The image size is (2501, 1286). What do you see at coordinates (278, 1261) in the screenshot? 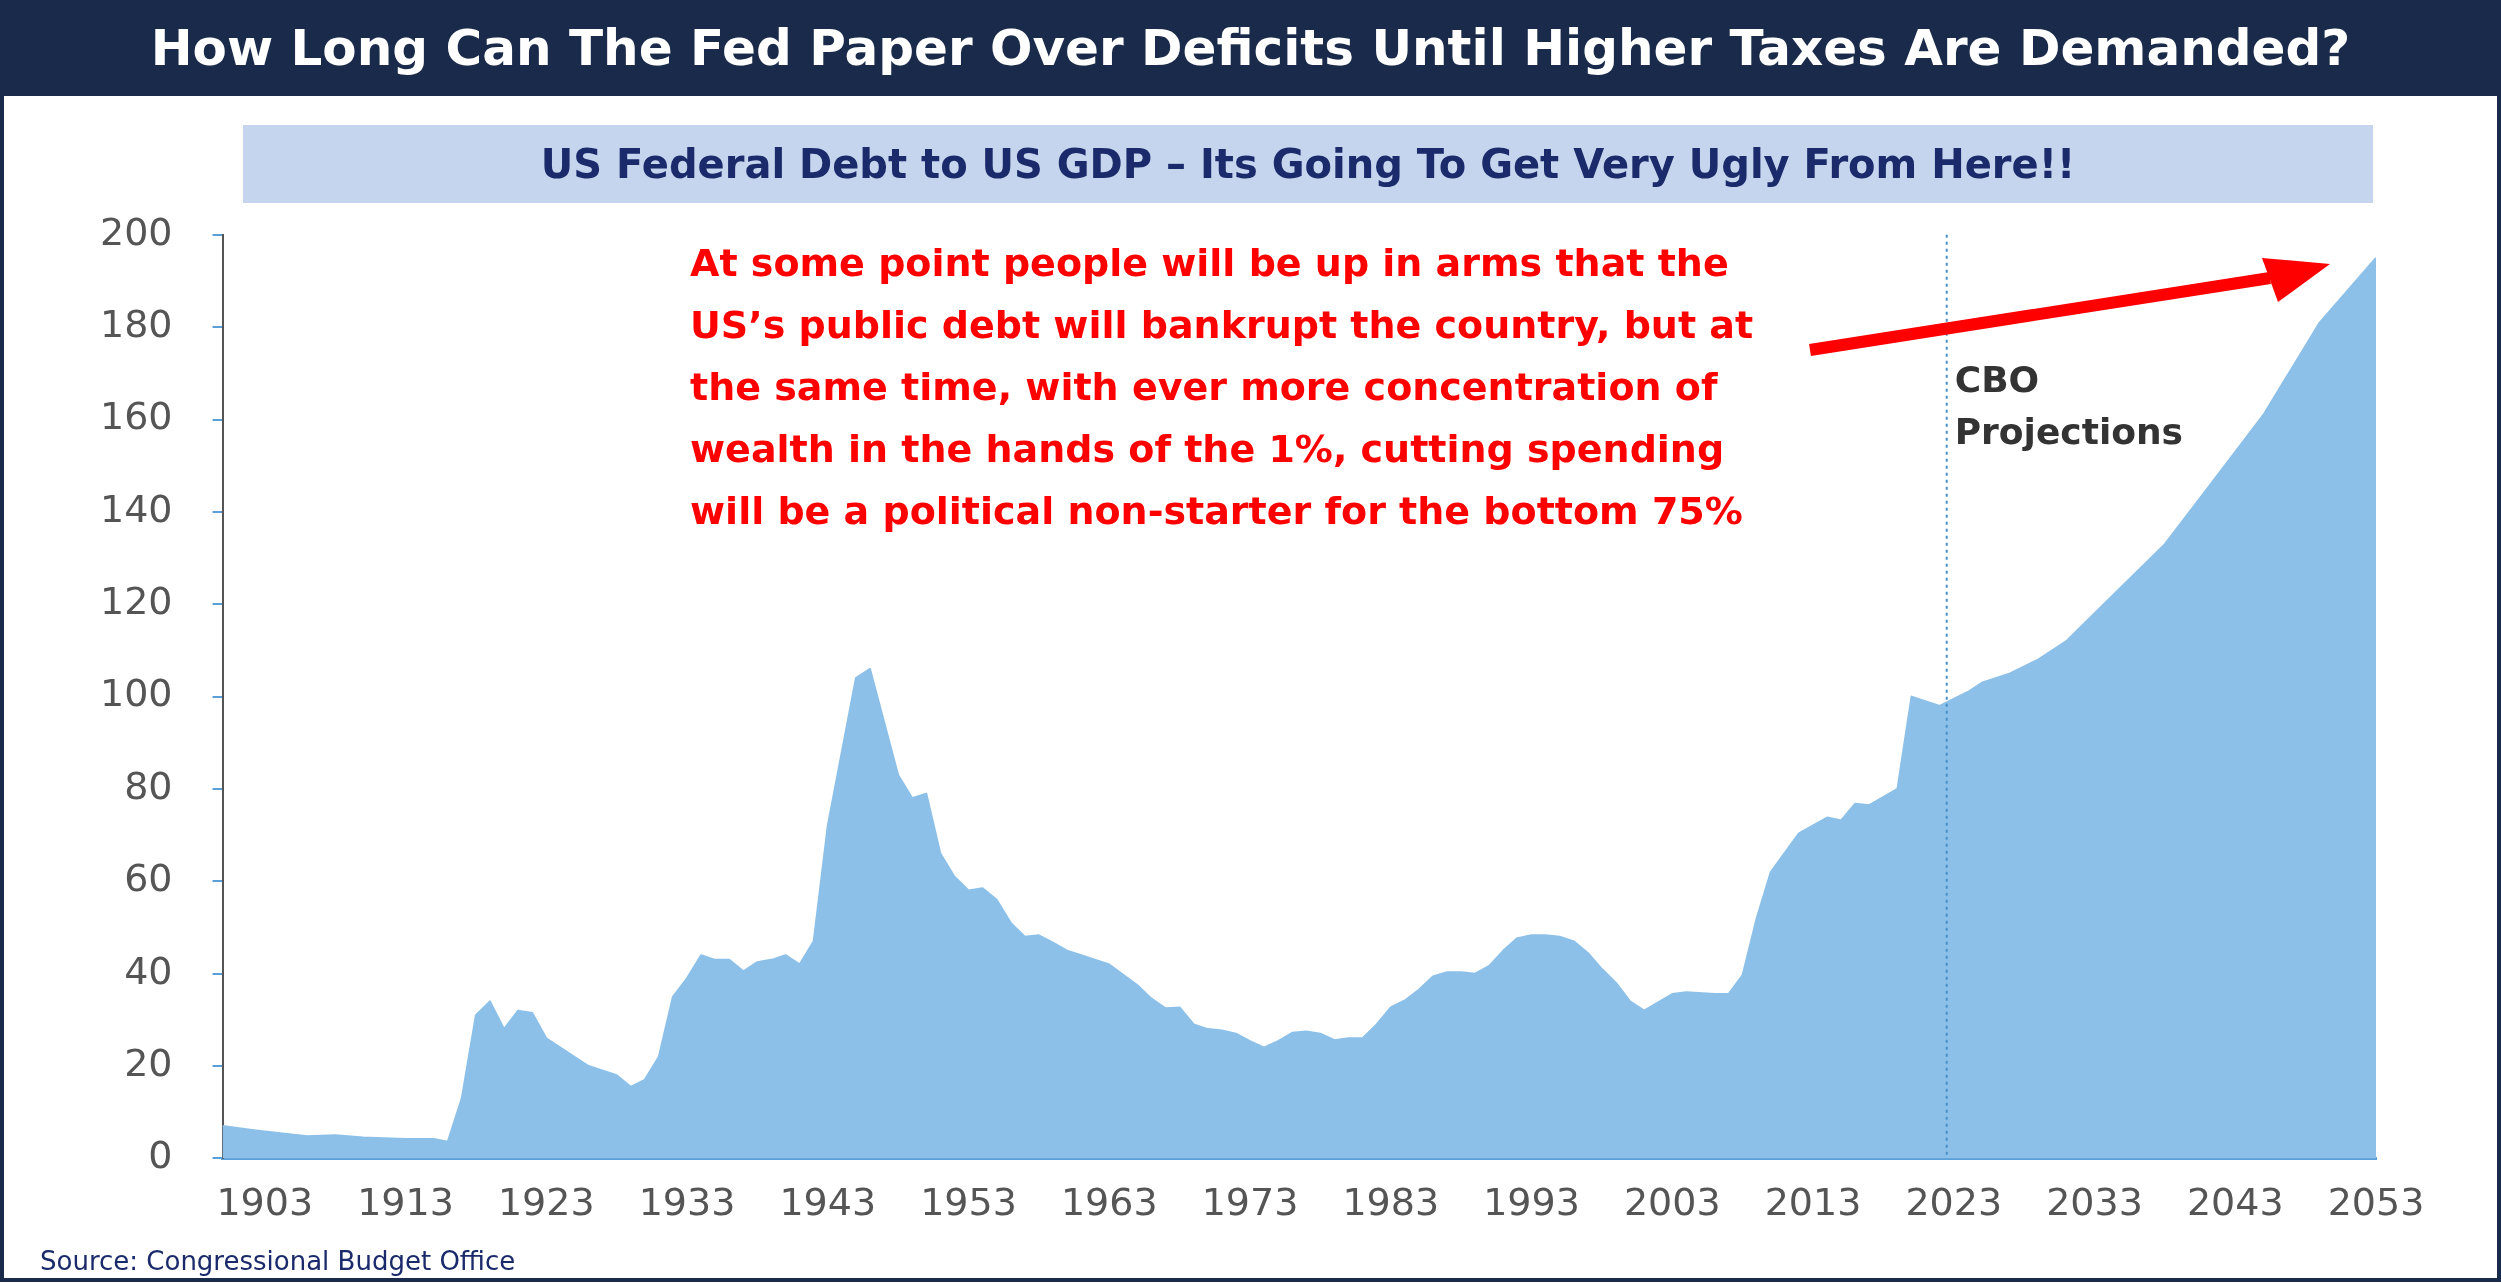
I see `source-note: Source: Congressional Budget Office` at bounding box center [278, 1261].